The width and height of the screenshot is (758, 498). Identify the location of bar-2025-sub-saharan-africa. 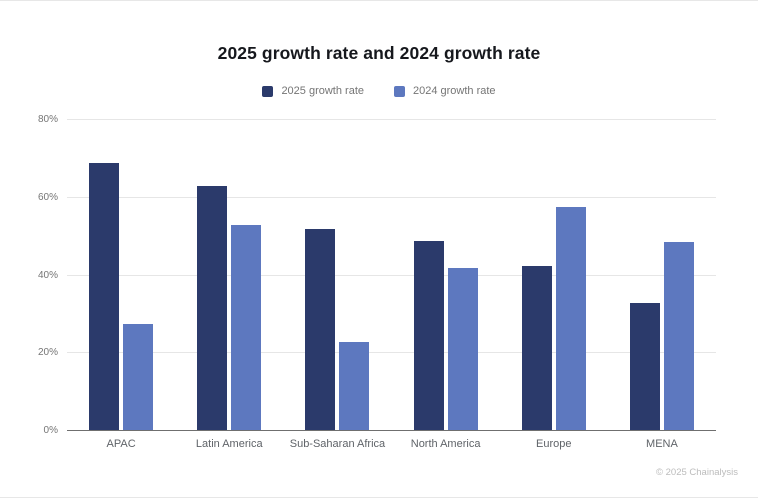
(320, 329).